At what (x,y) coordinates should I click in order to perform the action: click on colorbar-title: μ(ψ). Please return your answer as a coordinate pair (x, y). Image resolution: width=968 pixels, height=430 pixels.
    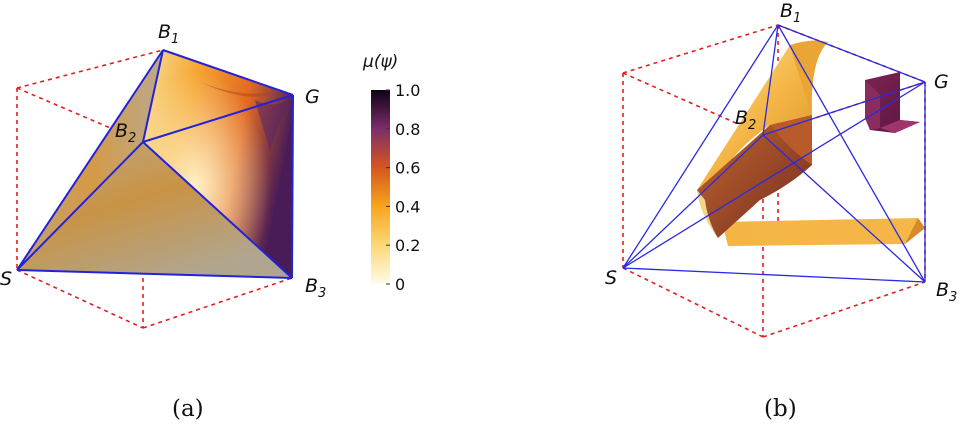
    Looking at the image, I should click on (380, 62).